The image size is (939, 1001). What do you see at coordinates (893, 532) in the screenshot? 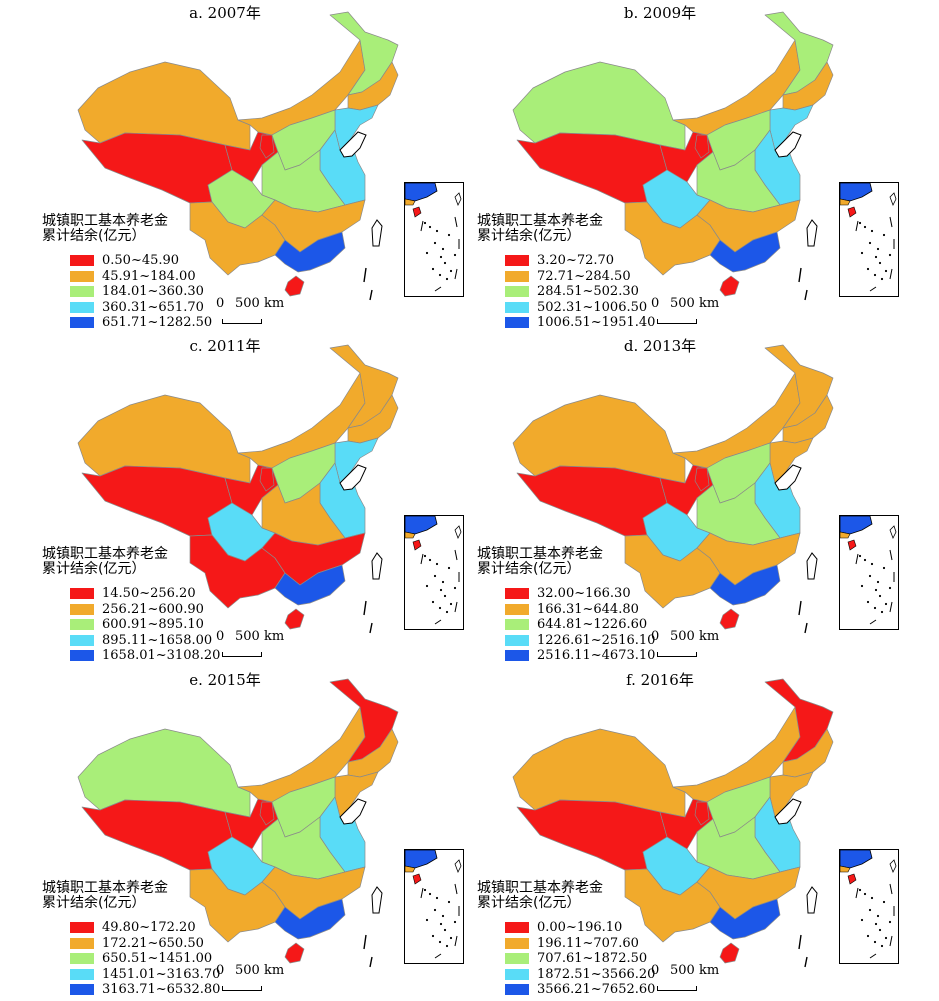
I see `inset-taiwan` at bounding box center [893, 532].